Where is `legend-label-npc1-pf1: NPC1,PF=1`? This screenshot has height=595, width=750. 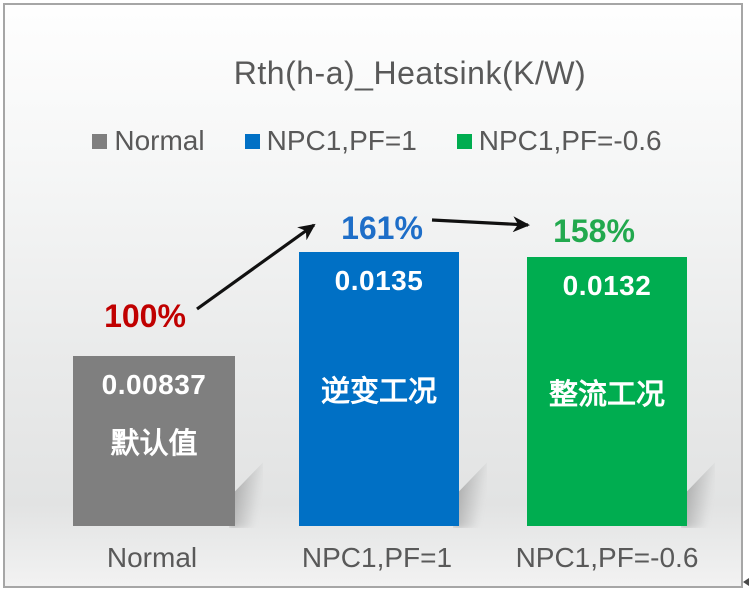 legend-label-npc1-pf1: NPC1,PF=1 is located at coordinates (341, 140).